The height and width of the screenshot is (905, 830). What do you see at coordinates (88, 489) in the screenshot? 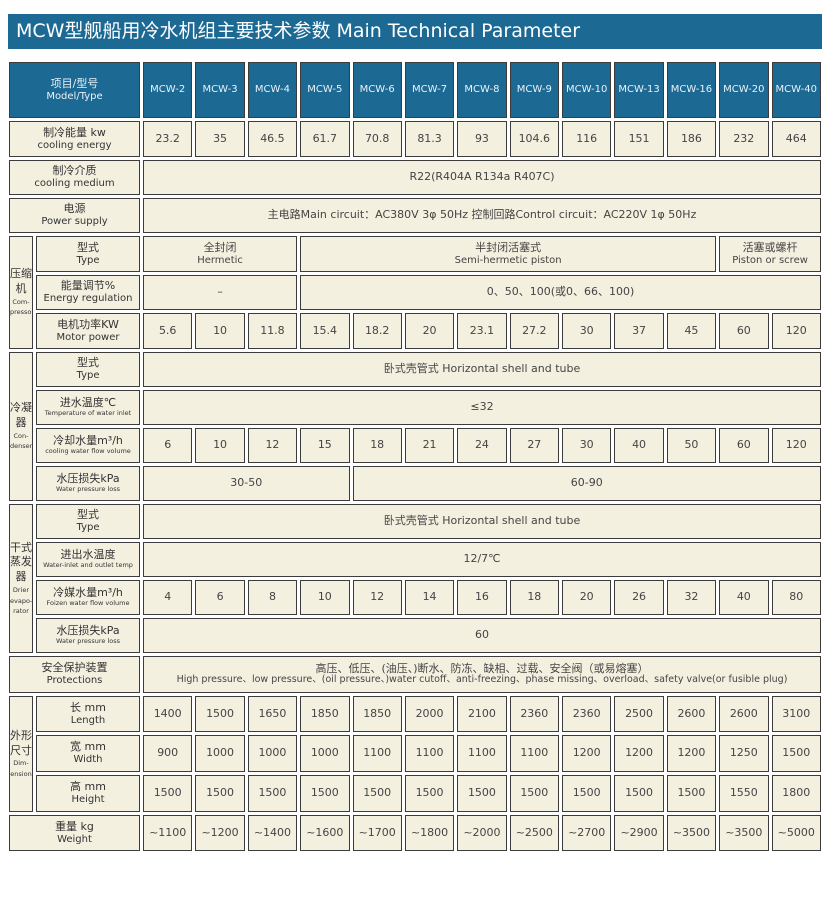
I see `row-label-en: Water pressure loss` at bounding box center [88, 489].